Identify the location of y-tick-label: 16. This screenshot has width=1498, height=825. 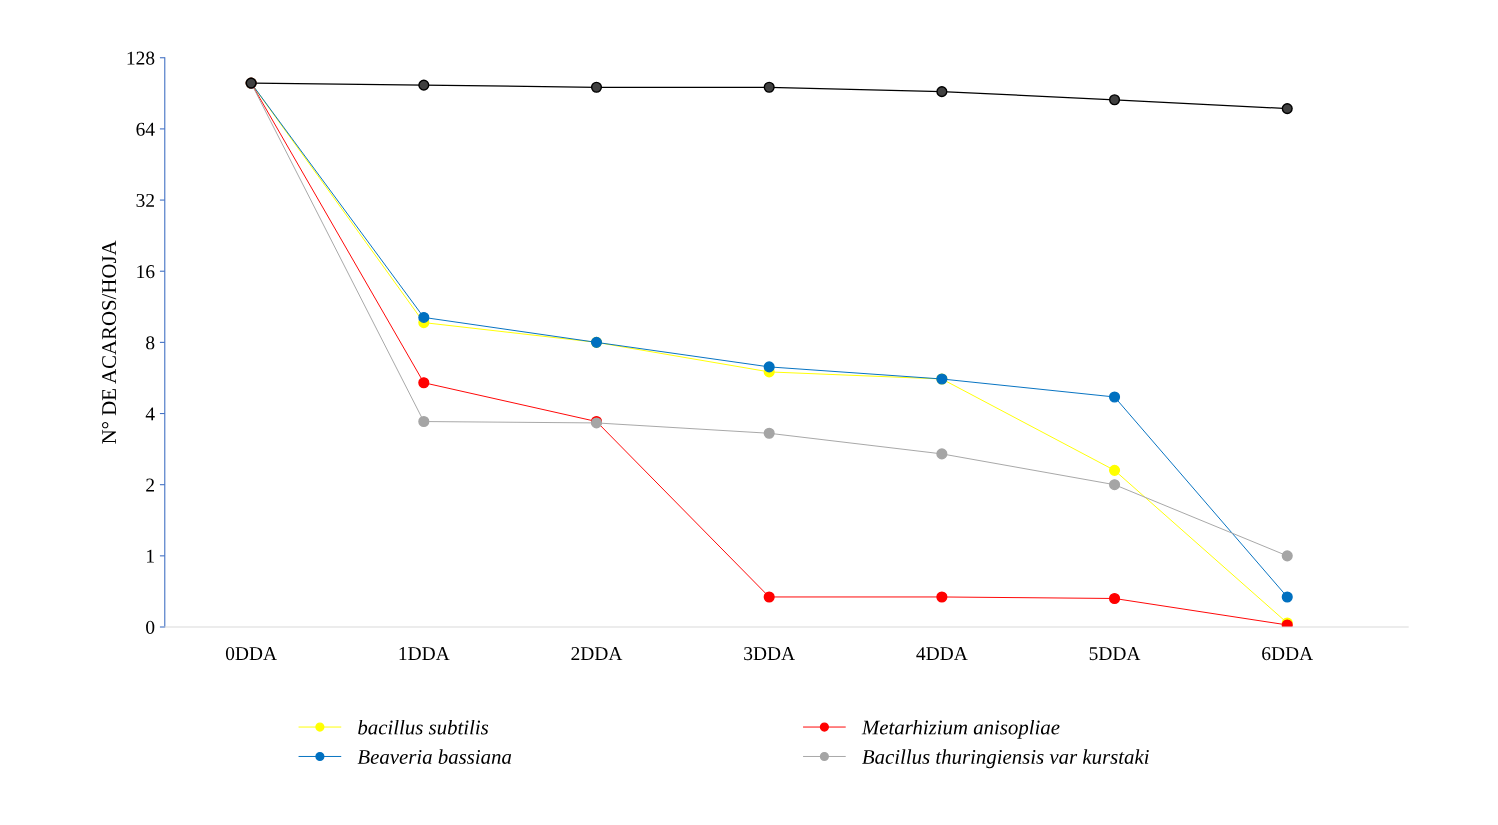
(146, 272).